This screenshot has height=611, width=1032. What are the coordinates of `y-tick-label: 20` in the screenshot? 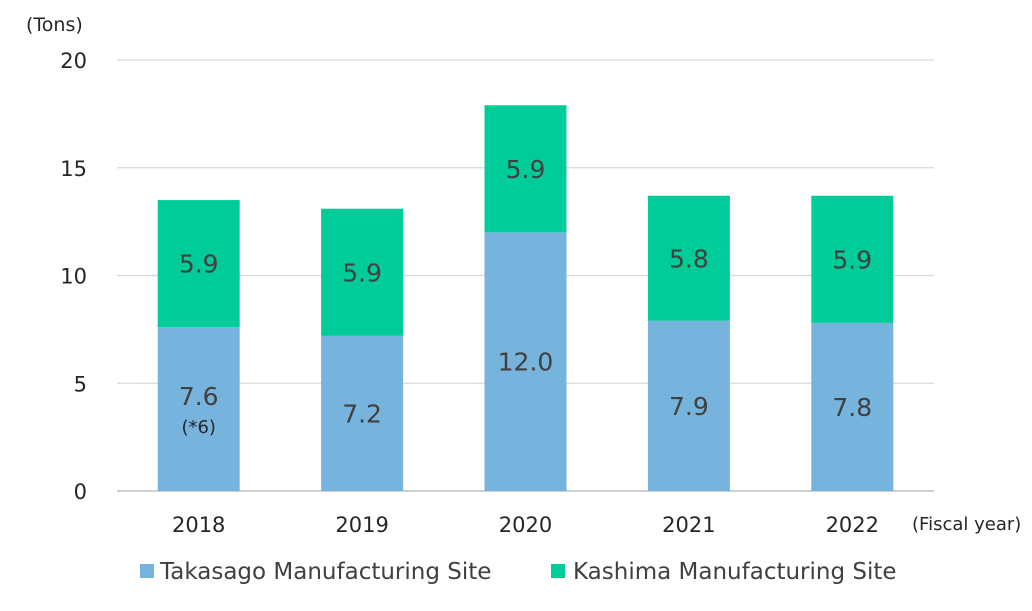 It's located at (73, 61).